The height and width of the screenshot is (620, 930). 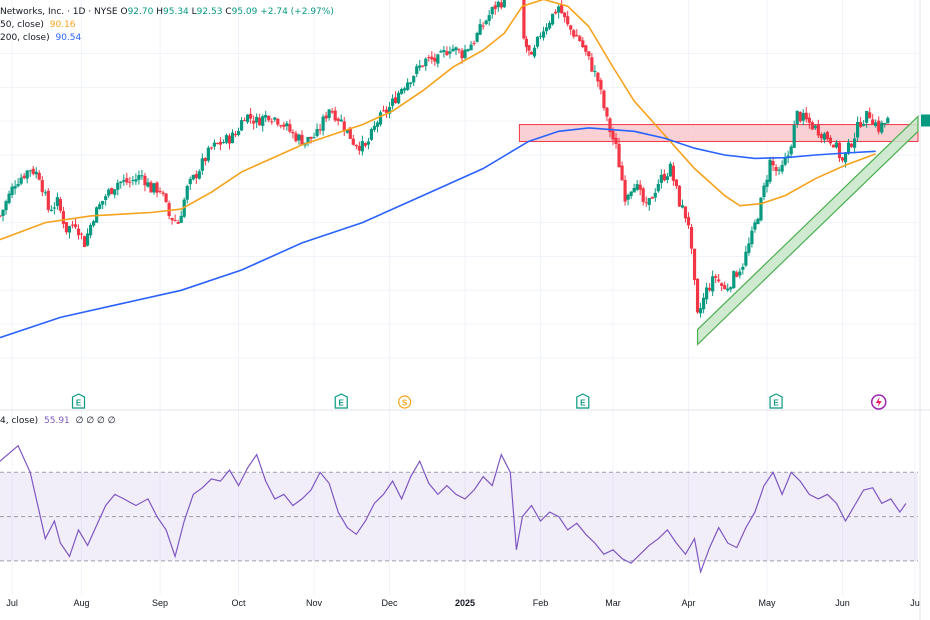 I want to click on split-marker, so click(x=405, y=402).